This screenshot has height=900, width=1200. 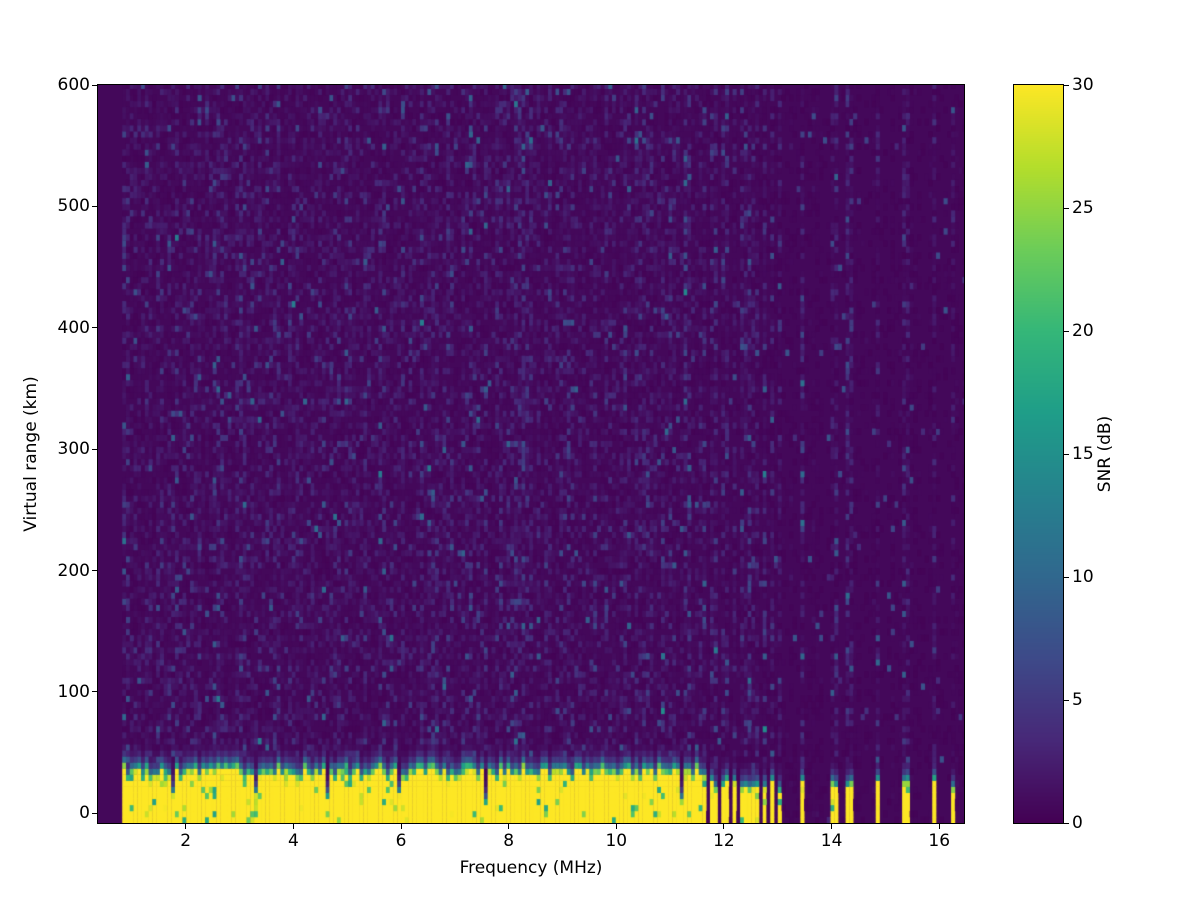 I want to click on x-tick-label: 10, so click(x=616, y=841).